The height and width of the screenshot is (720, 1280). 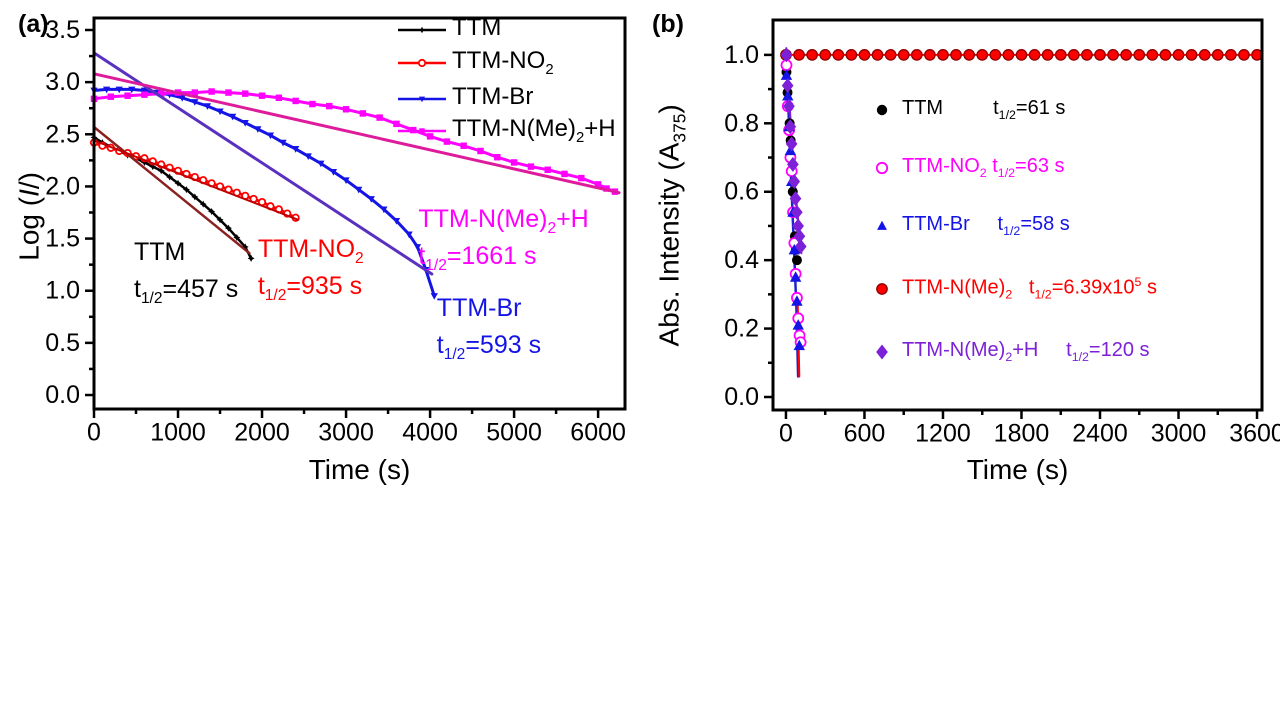 What do you see at coordinates (1021, 55) in the screenshot?
I see `series-ttm-nme2-flat` at bounding box center [1021, 55].